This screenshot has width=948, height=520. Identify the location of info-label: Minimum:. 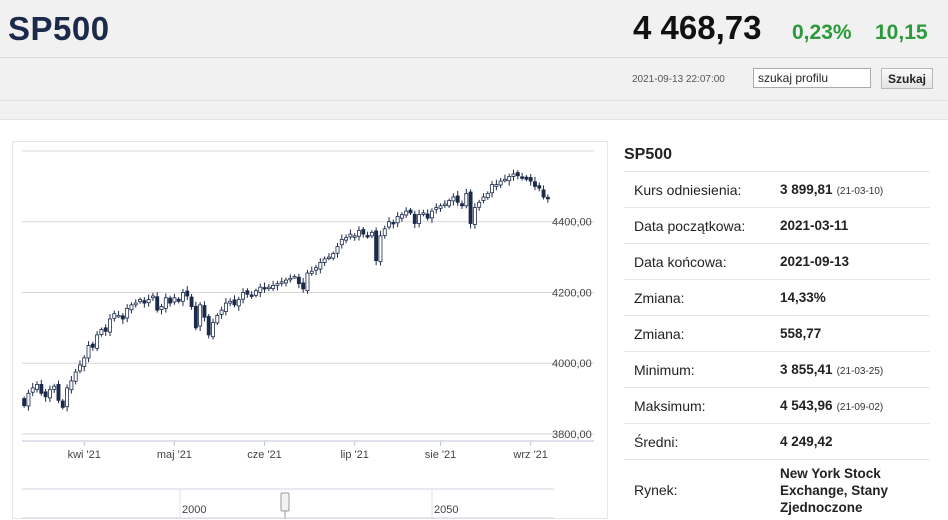
(701, 370).